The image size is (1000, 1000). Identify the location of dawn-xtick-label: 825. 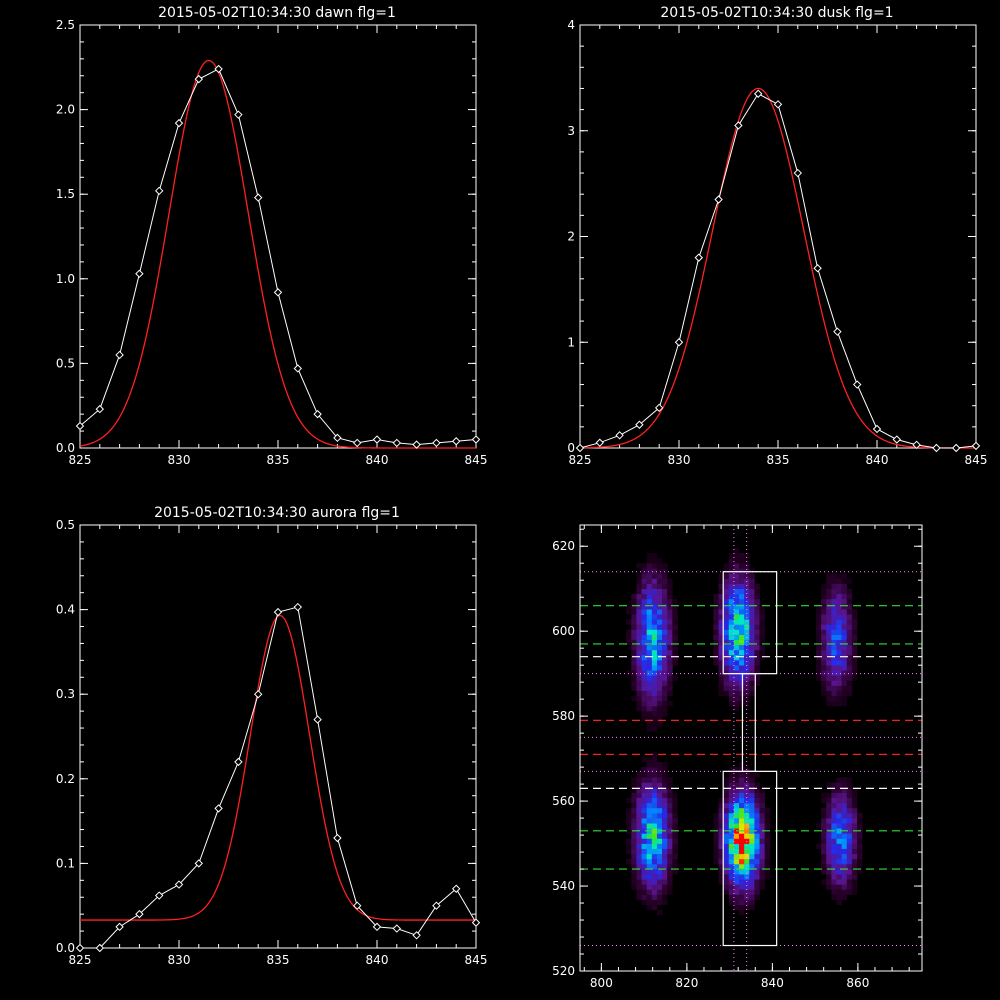
(80, 460).